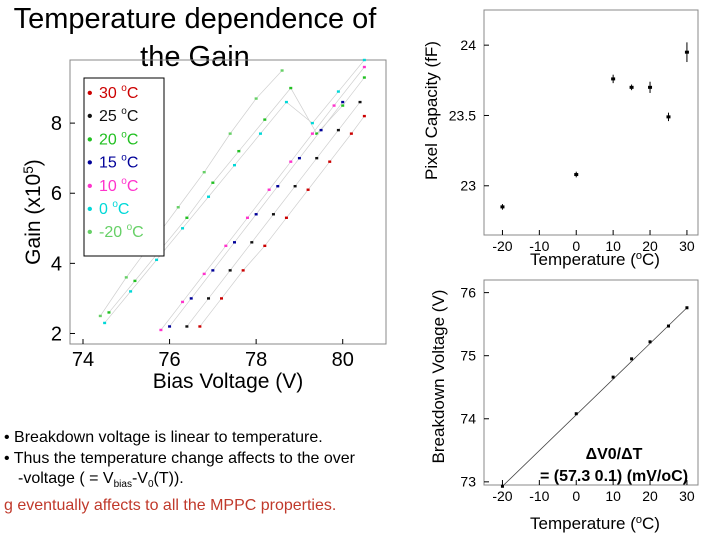  What do you see at coordinates (468, 356) in the screenshot?
I see `breakdown-chart-ytick-label: 75` at bounding box center [468, 356].